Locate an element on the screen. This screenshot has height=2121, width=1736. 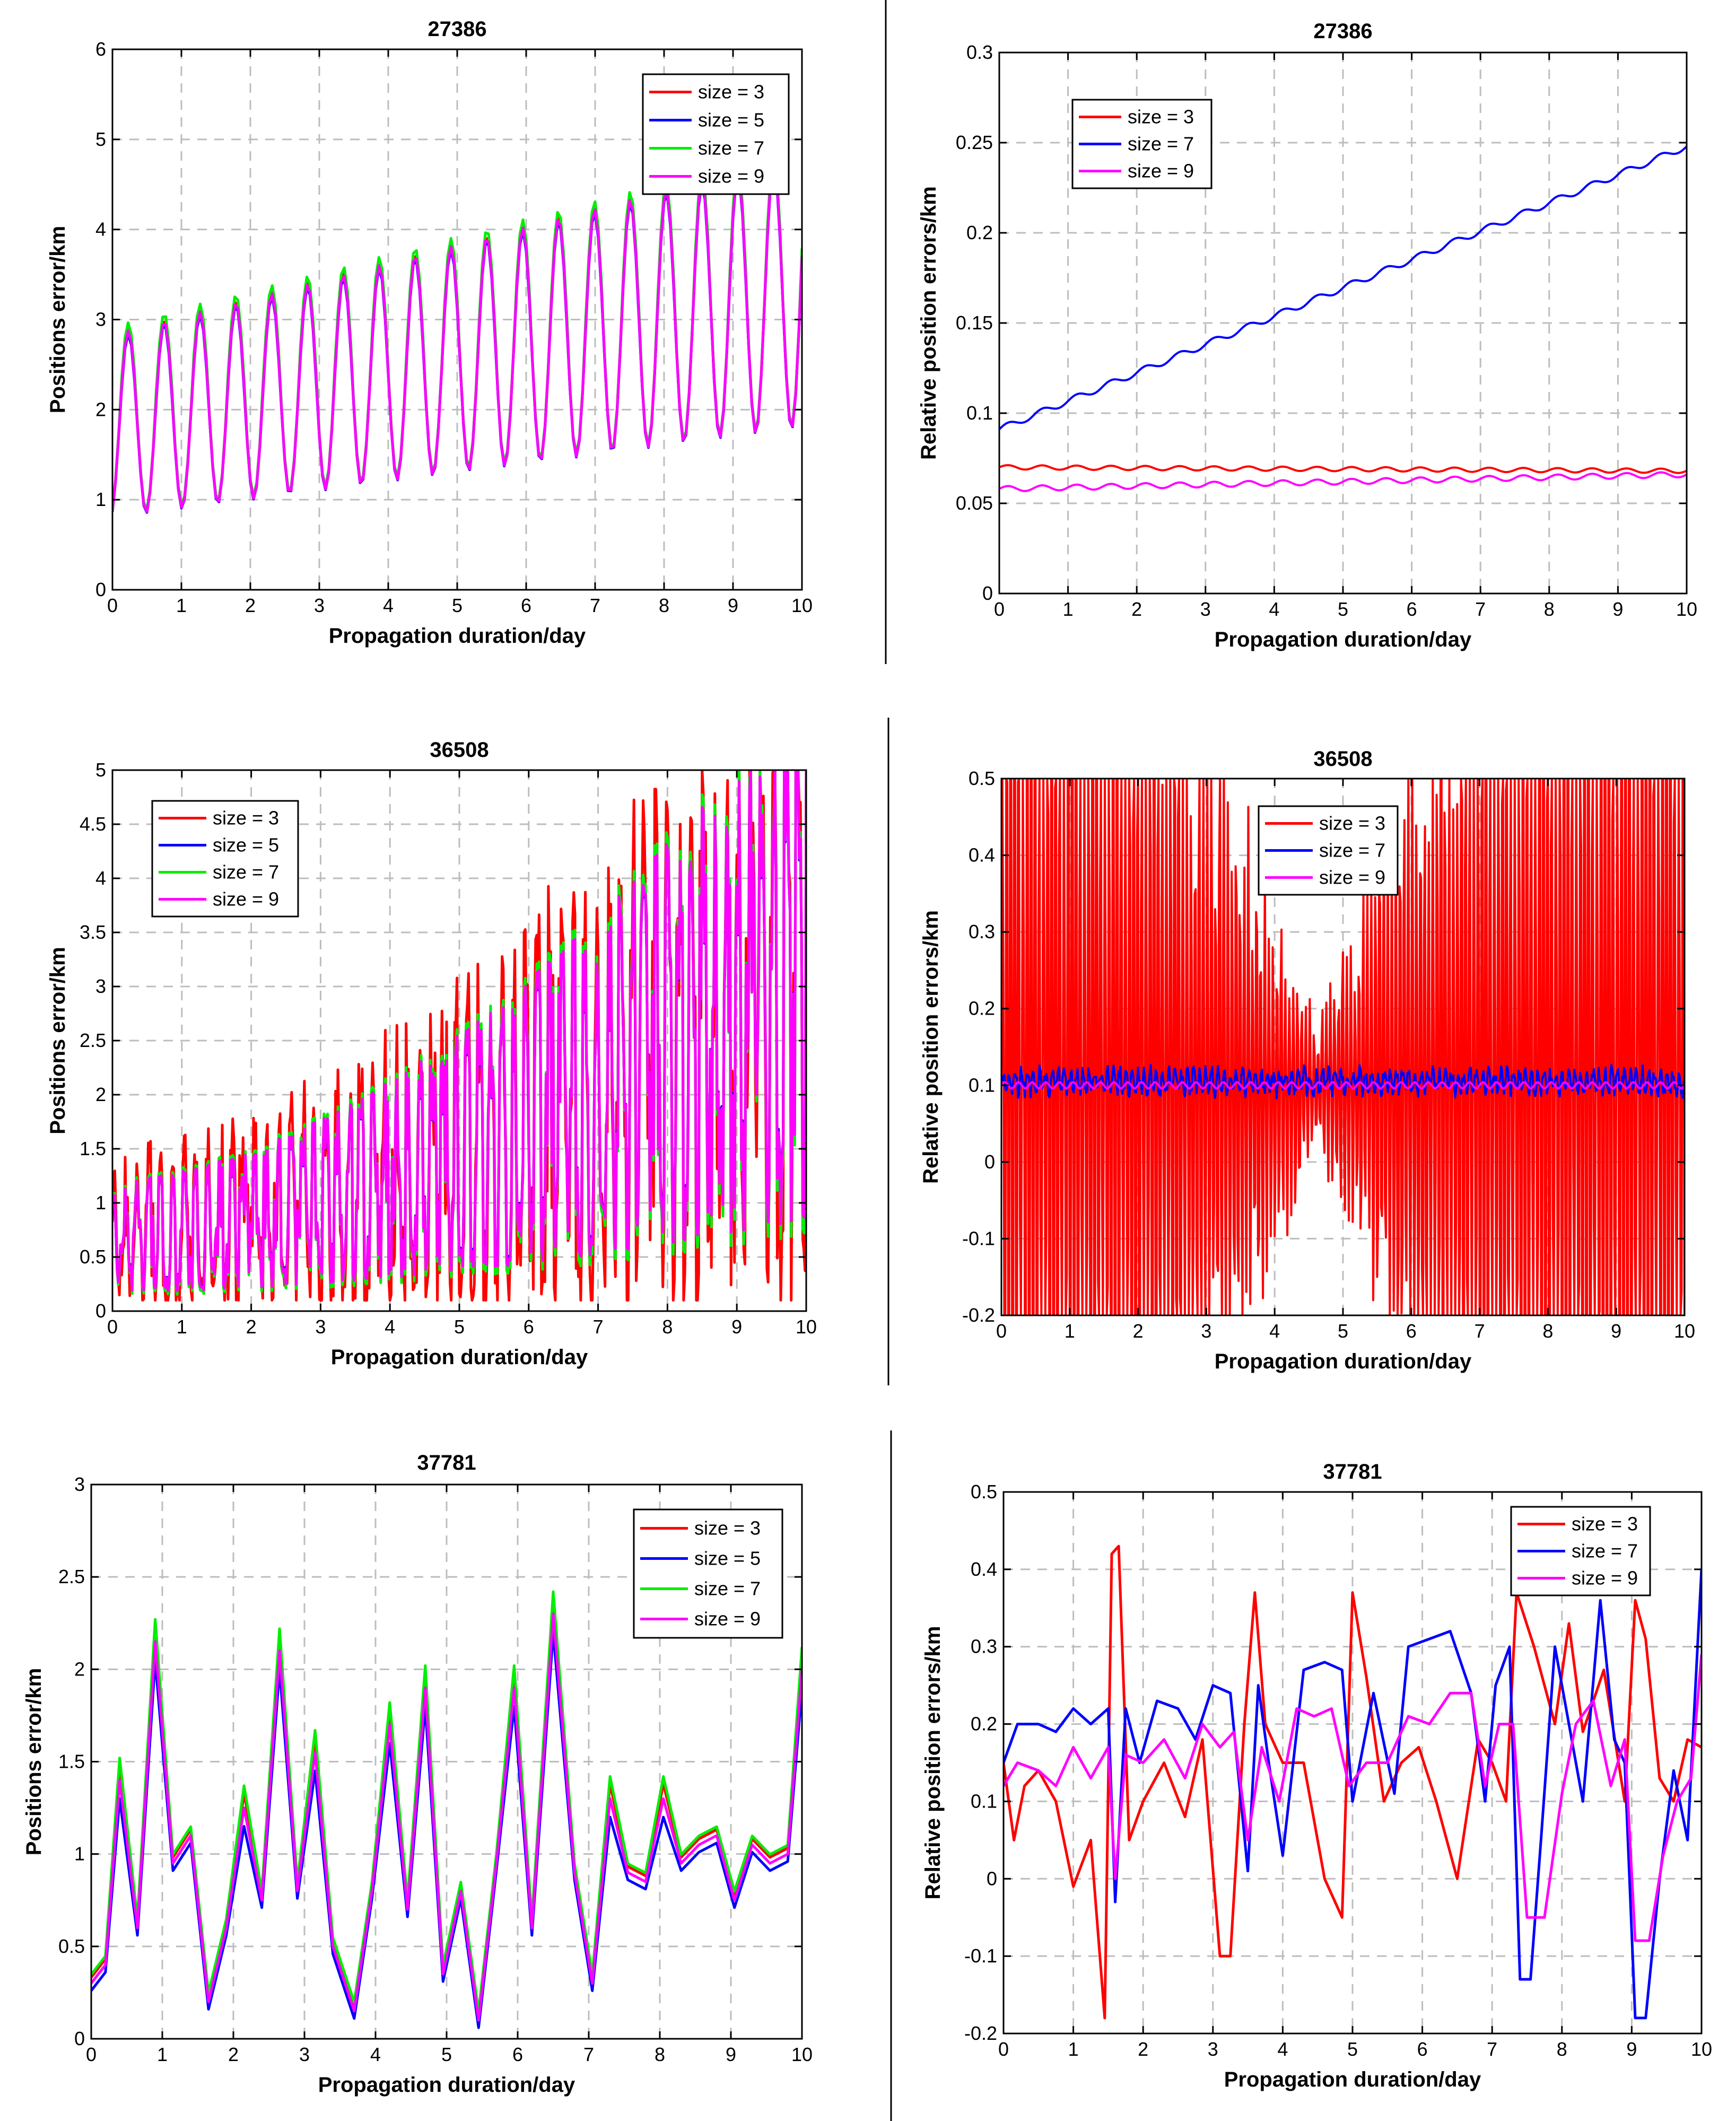
y-tick-label: 3 is located at coordinates (100, 986).